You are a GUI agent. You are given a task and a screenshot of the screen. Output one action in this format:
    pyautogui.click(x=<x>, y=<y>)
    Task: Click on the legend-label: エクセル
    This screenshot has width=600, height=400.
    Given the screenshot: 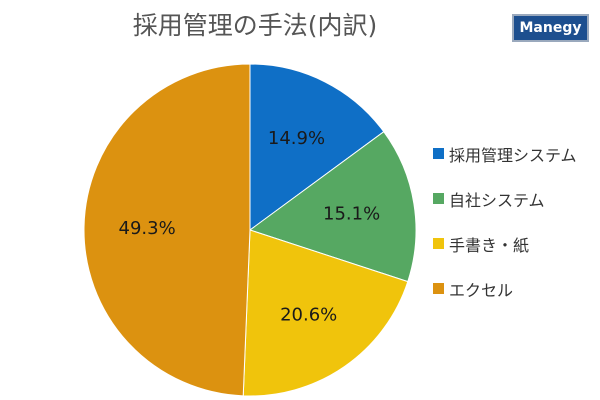 What is the action you would take?
    pyautogui.click(x=481, y=290)
    